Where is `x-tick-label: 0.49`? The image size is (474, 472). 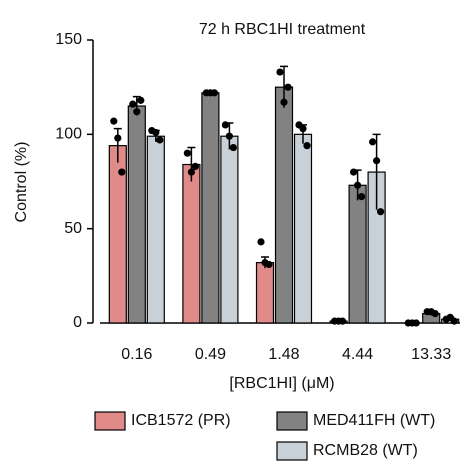
x-tick-label: 0.49 is located at coordinates (210, 354).